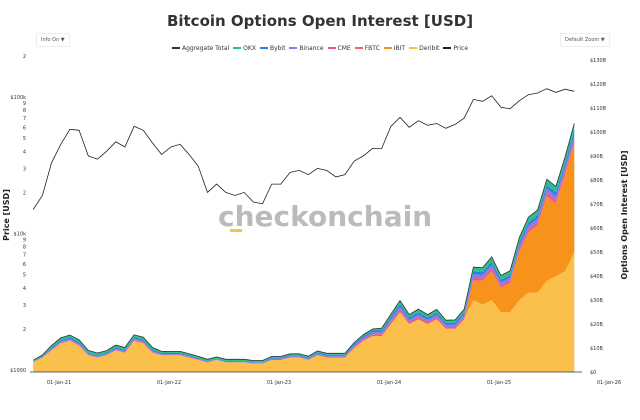 Image resolution: width=640 pixels, height=420 pixels. What do you see at coordinates (249, 48) in the screenshot?
I see `legend-label: OKX` at bounding box center [249, 48].